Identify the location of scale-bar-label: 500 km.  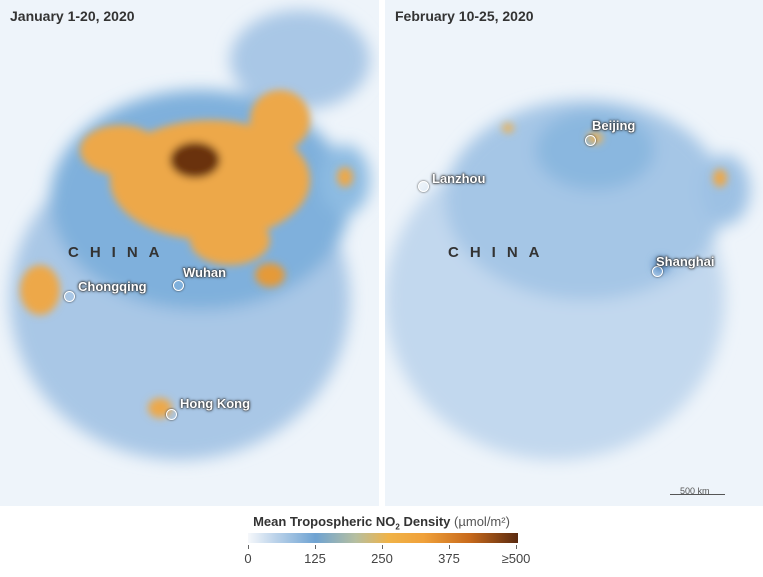
(695, 491).